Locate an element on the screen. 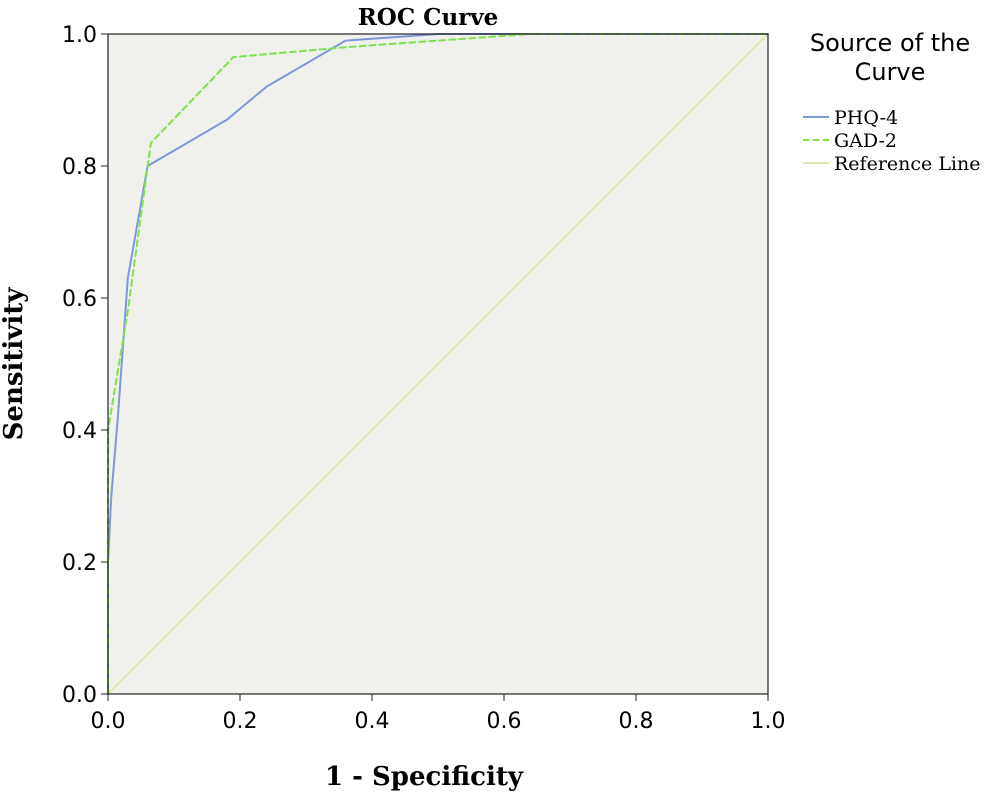  y-tick-label: 0.8 is located at coordinates (79, 167).